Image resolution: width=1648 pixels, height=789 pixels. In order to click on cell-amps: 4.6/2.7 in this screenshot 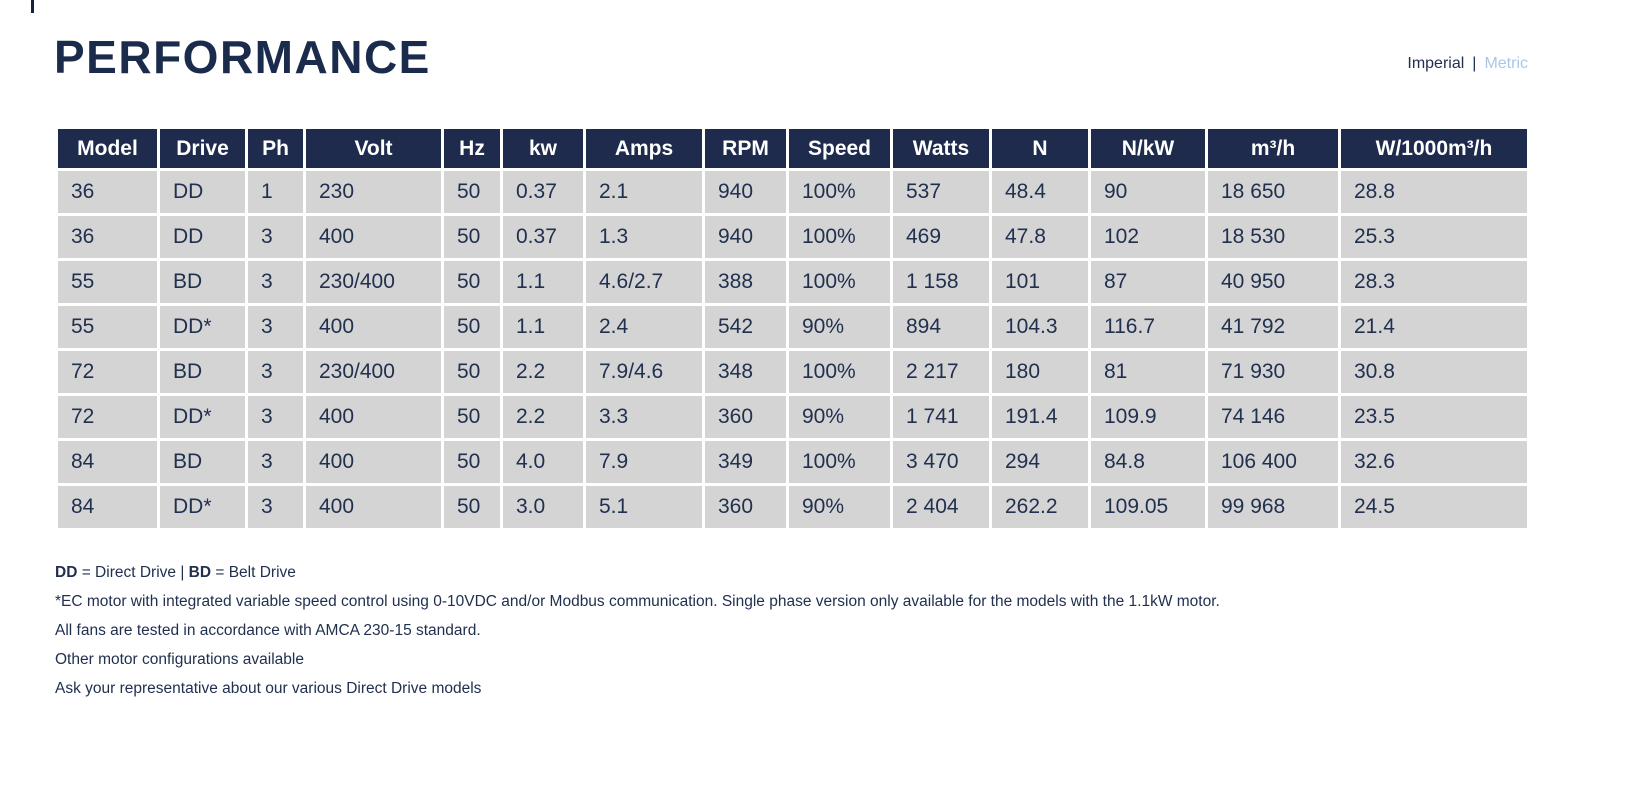, I will do `click(644, 282)`.